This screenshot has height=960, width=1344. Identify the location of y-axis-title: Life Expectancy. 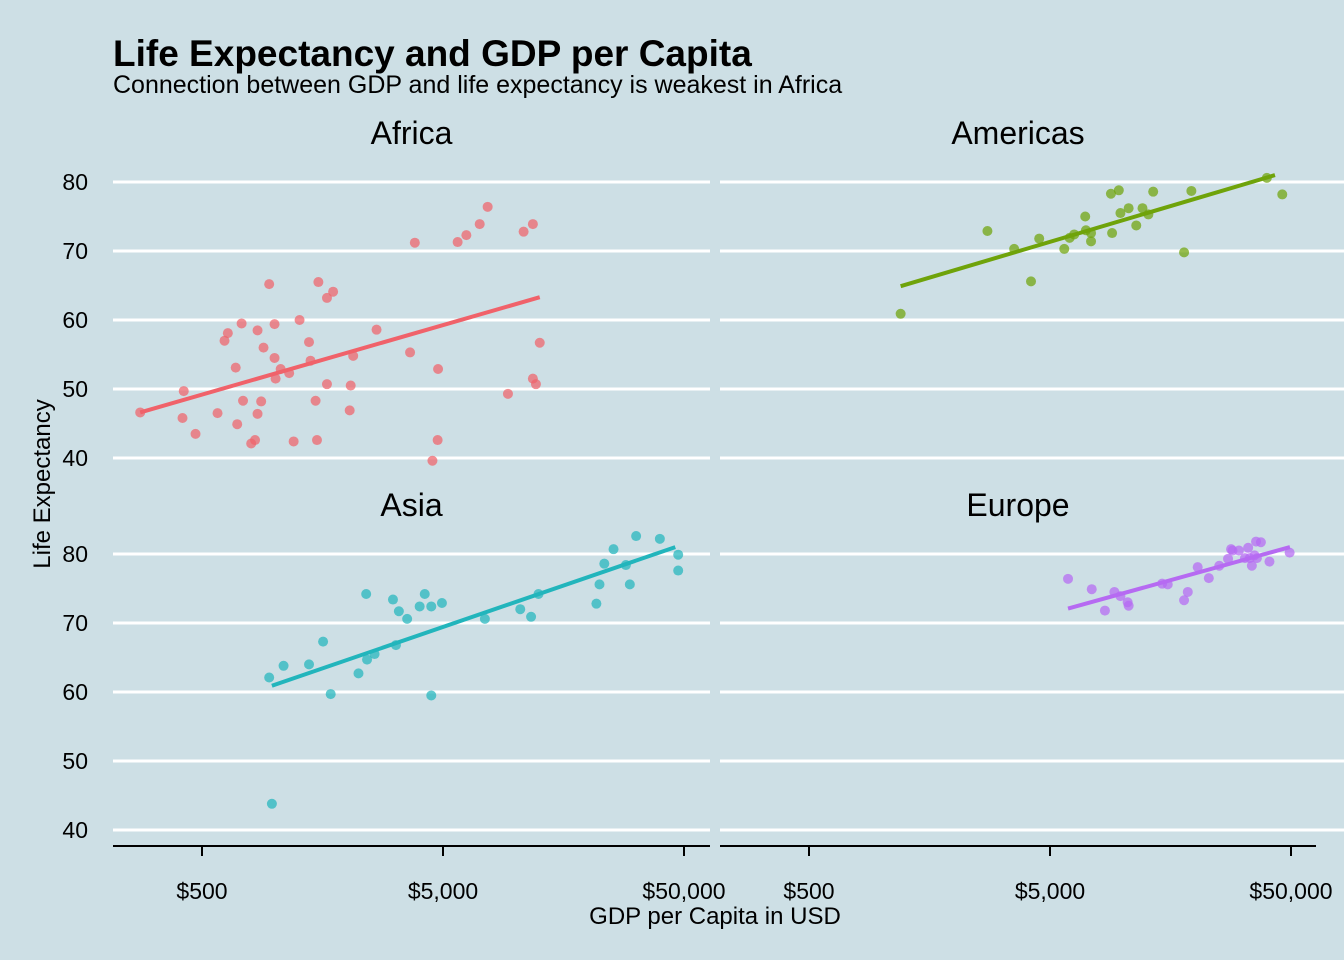
(42, 483).